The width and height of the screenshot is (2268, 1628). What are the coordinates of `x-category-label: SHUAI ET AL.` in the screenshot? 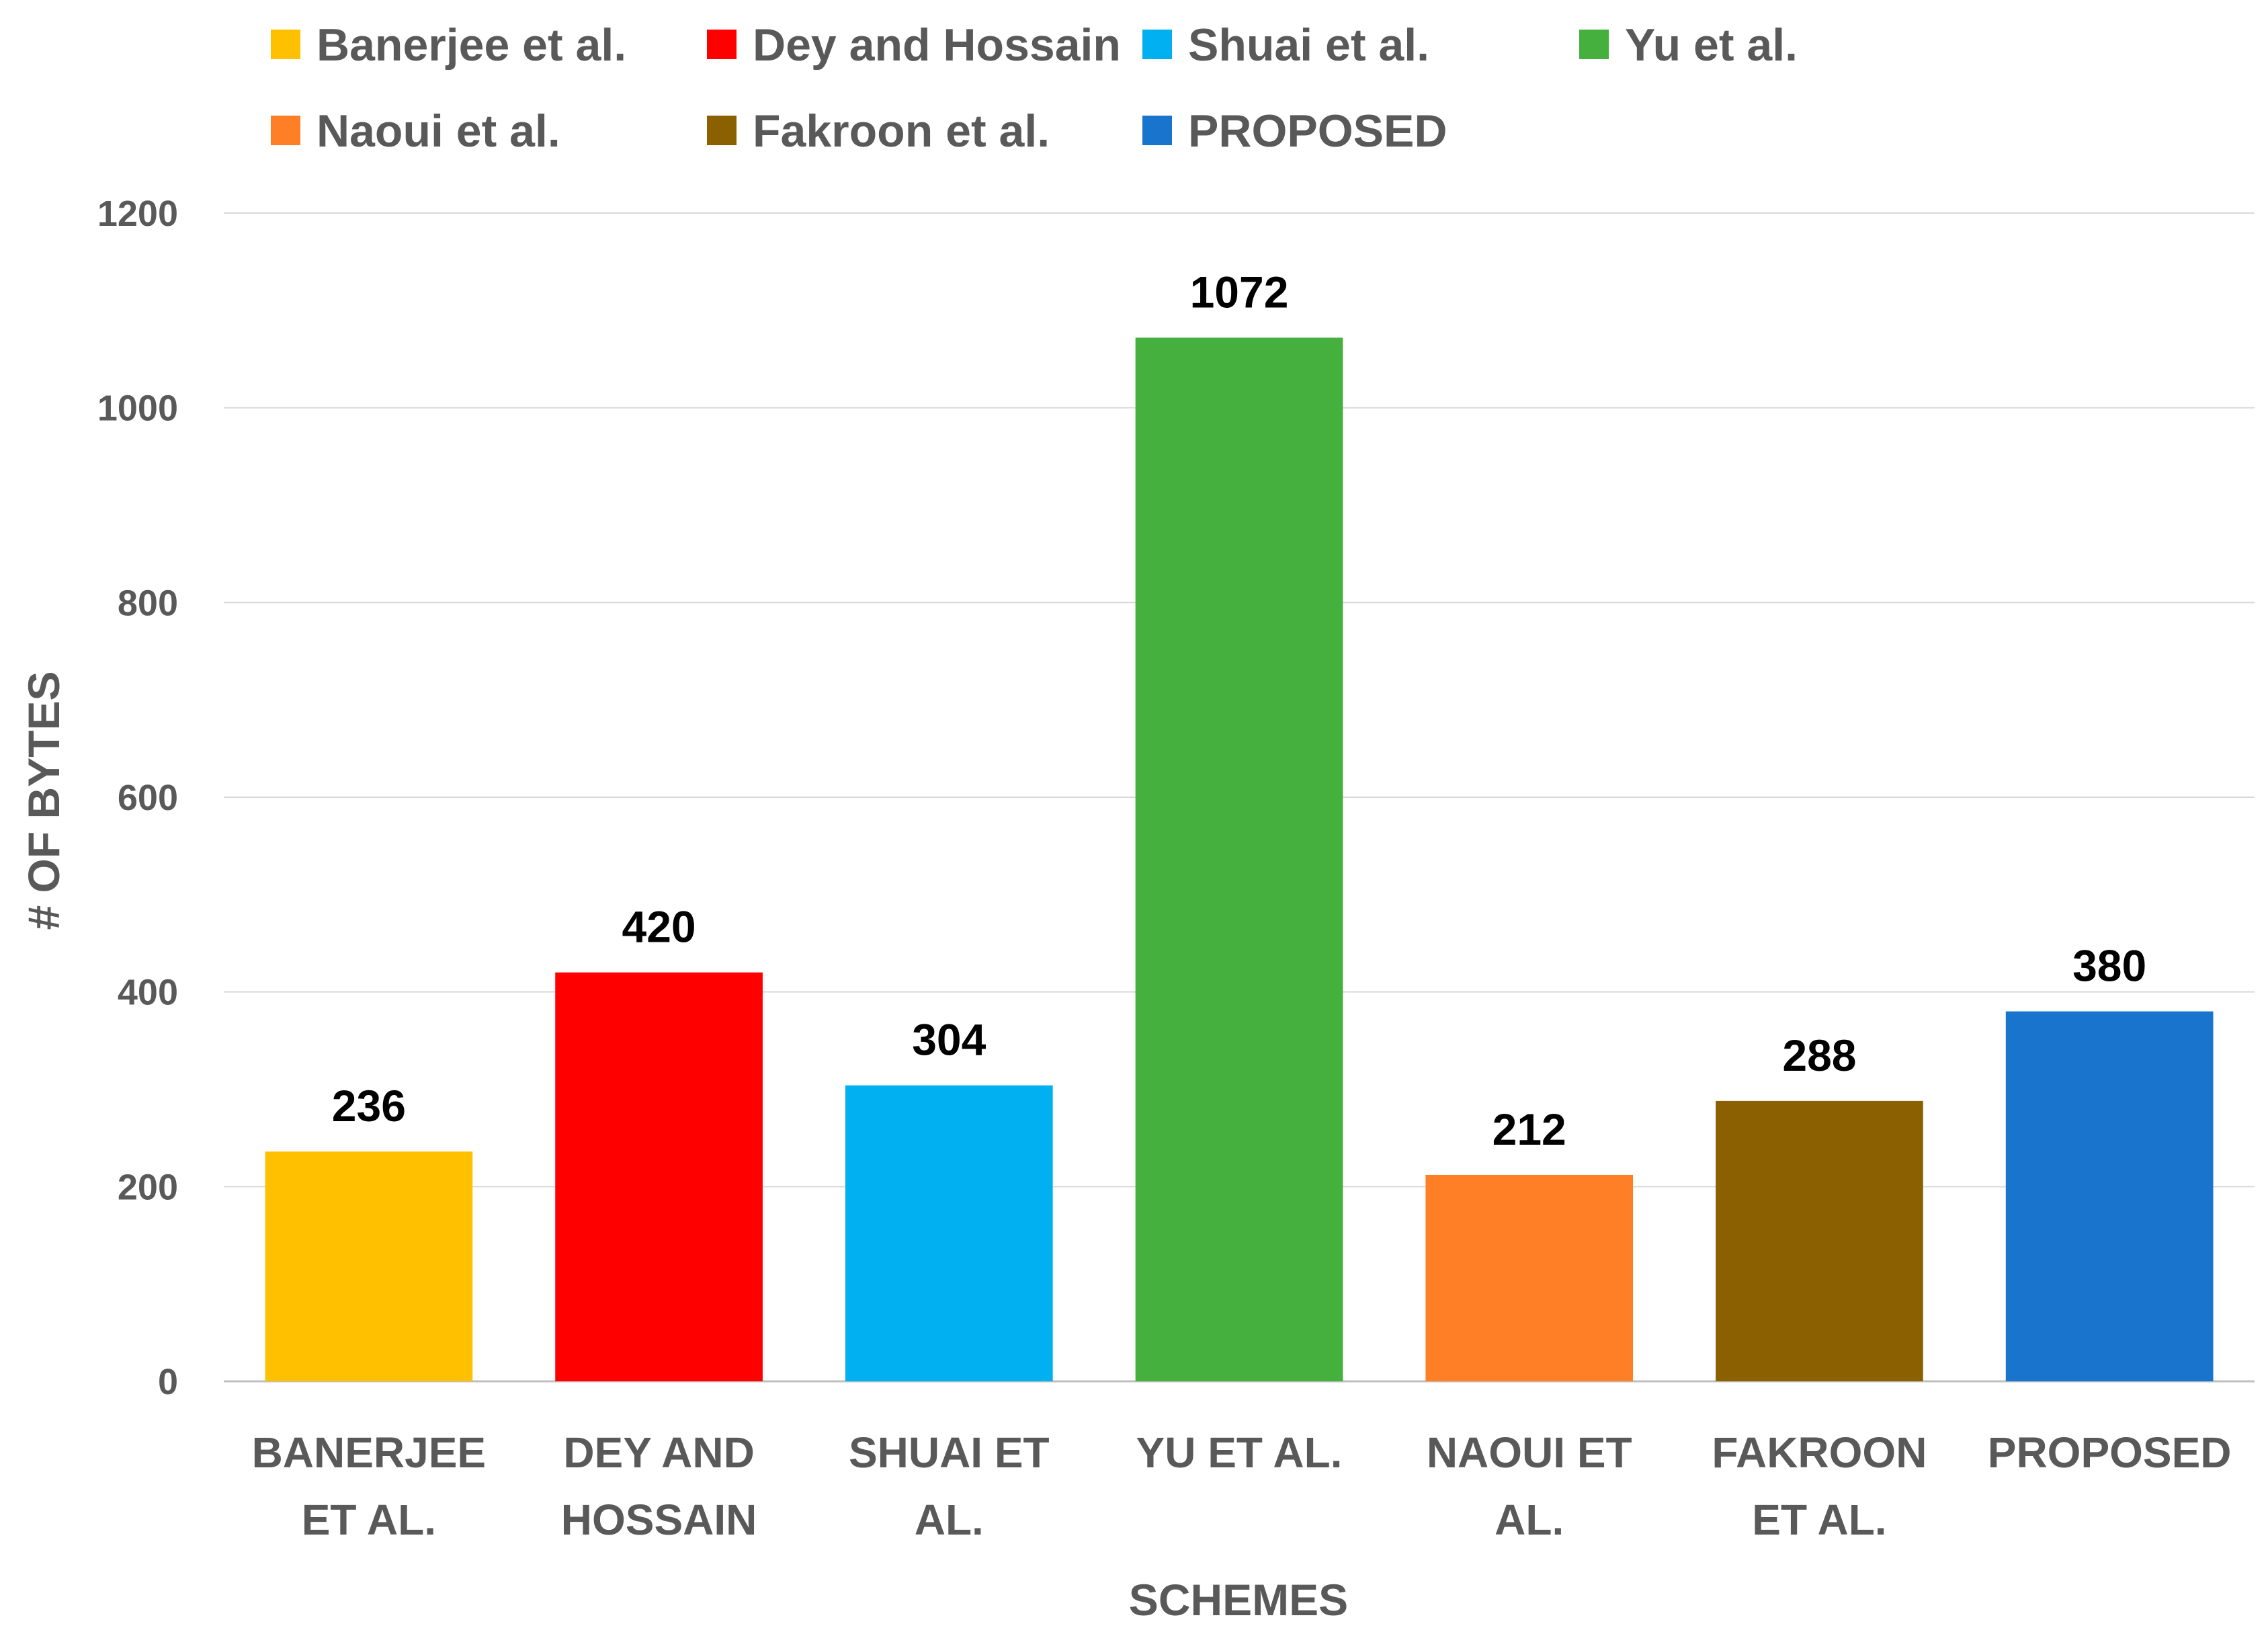 It's located at (950, 1486).